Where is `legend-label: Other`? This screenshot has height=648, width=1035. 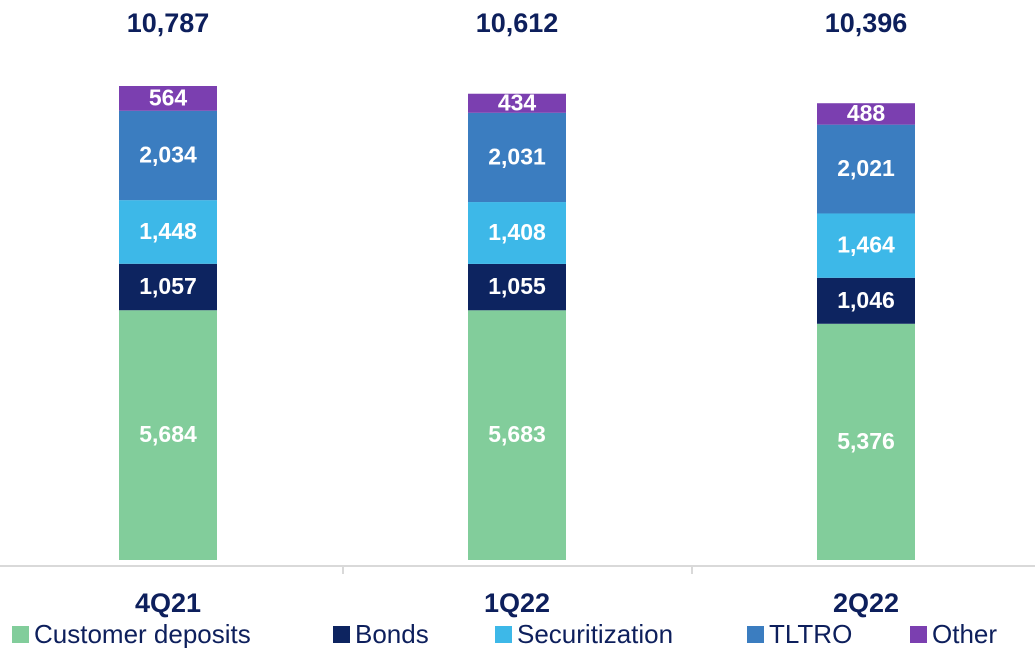
legend-label: Other is located at coordinates (964, 633).